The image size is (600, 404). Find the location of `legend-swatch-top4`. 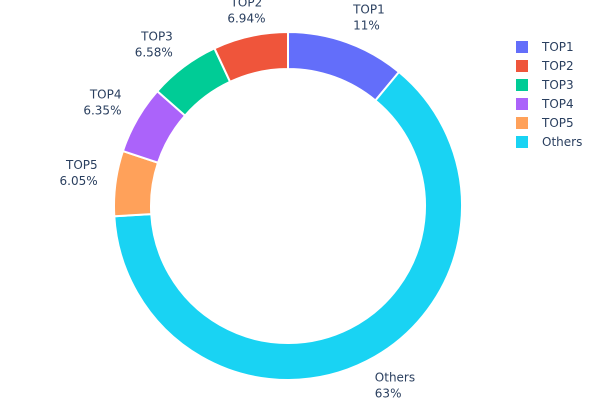

legend-swatch-top4 is located at coordinates (522, 104).